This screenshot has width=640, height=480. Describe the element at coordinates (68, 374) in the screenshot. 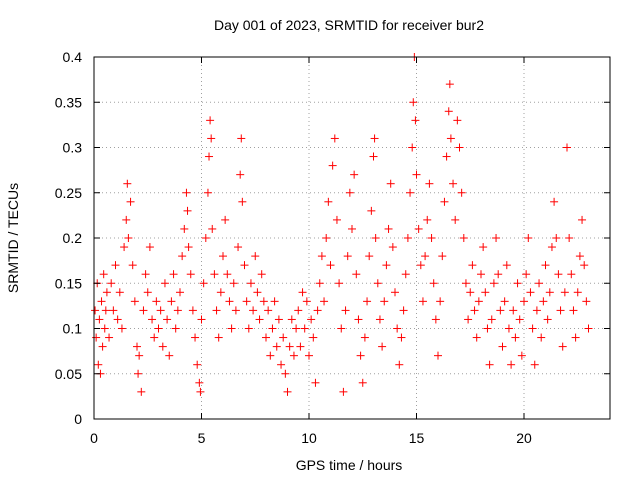

I see `y-tick-label: 0.05` at that location.